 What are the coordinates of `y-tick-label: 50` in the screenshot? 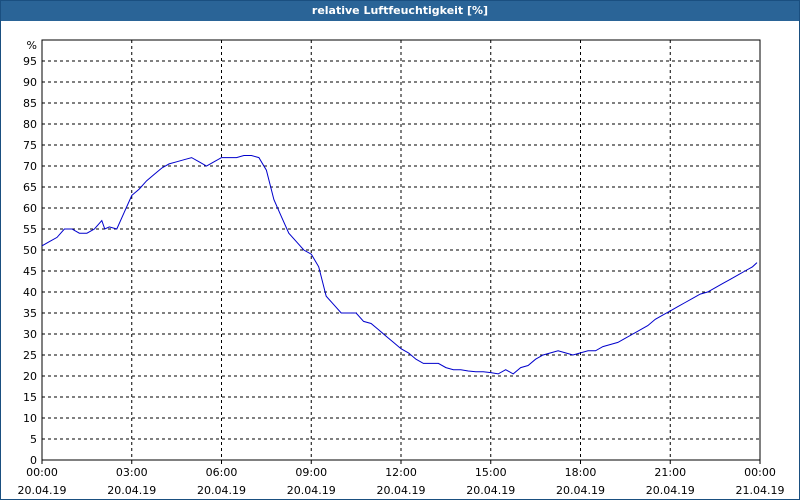 It's located at (30, 250).